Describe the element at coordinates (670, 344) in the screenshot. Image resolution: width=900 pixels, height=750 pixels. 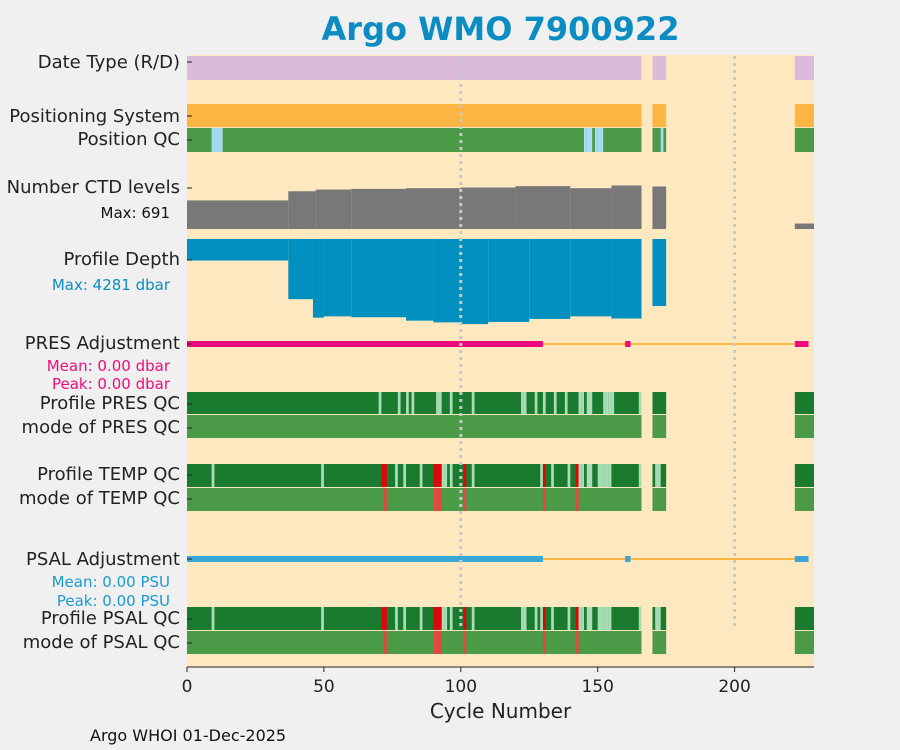
I see `pres-adjustment-thin` at that location.